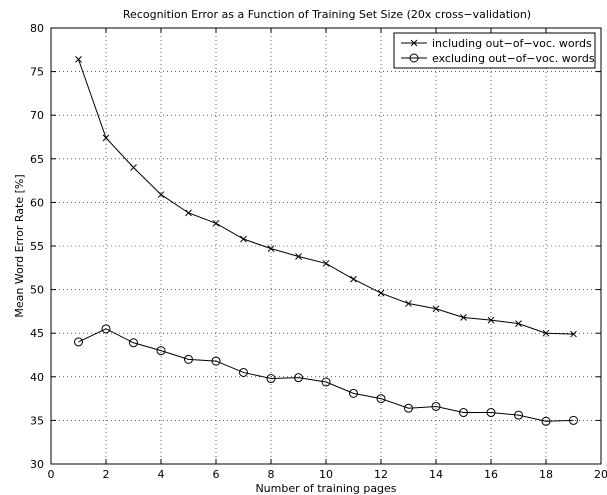 The height and width of the screenshot is (495, 607). I want to click on y-tick-label: 70, so click(37, 115).